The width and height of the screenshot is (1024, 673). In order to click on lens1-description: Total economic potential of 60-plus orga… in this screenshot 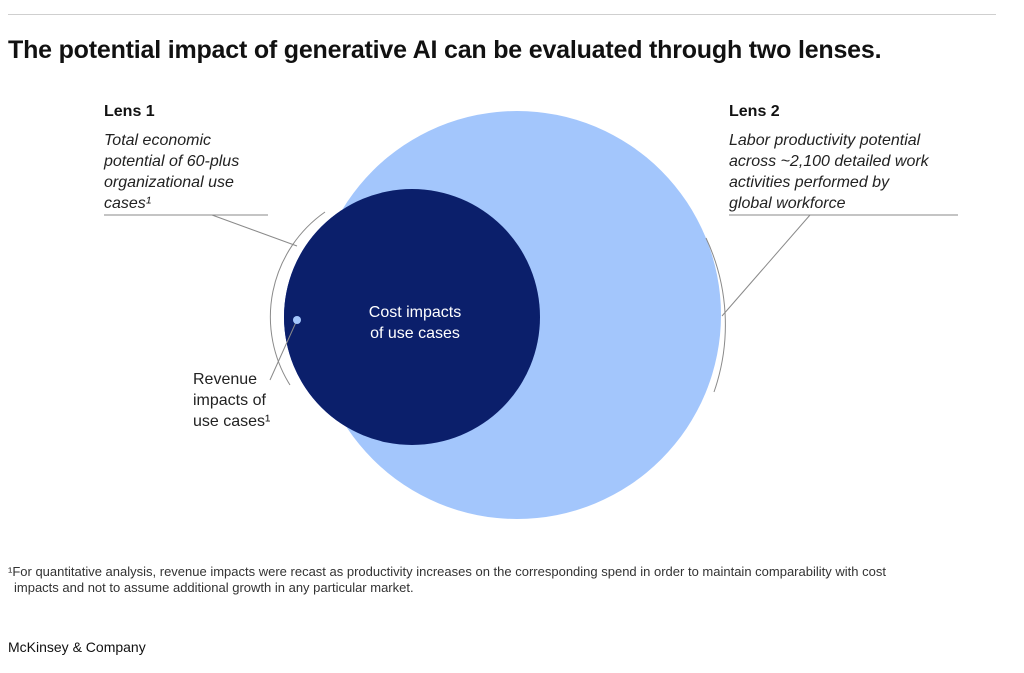, I will do `click(171, 172)`.